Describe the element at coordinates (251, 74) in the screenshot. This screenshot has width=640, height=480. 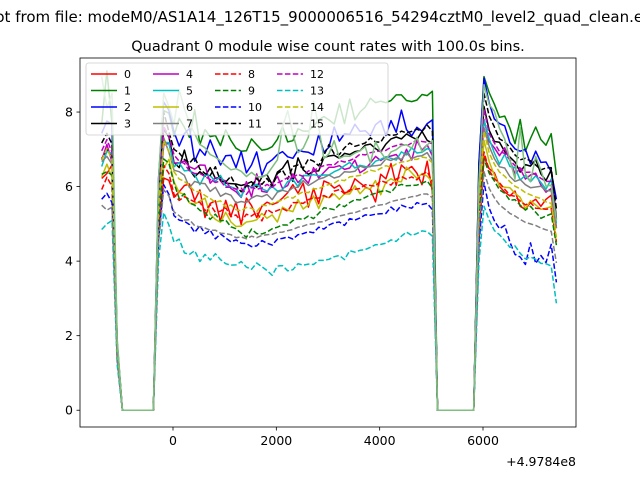
I see `legend-label: 8` at that location.